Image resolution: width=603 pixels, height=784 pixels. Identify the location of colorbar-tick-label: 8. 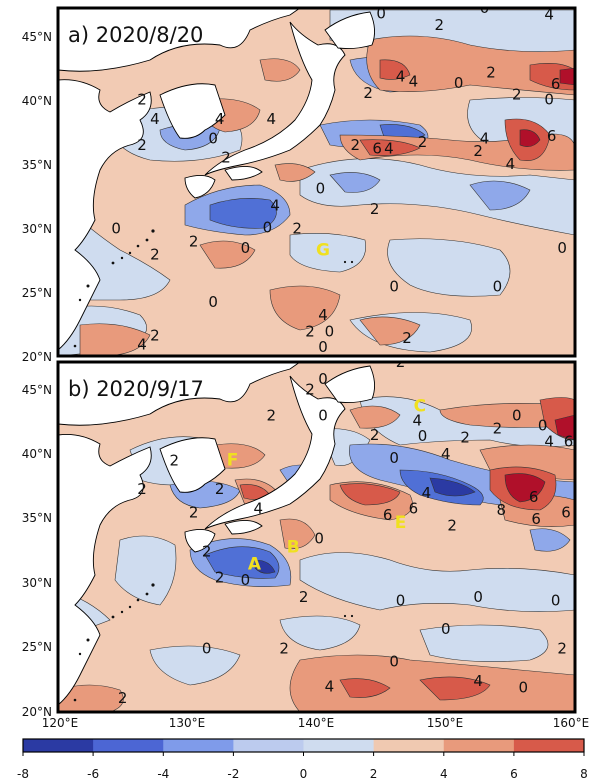
(584, 774).